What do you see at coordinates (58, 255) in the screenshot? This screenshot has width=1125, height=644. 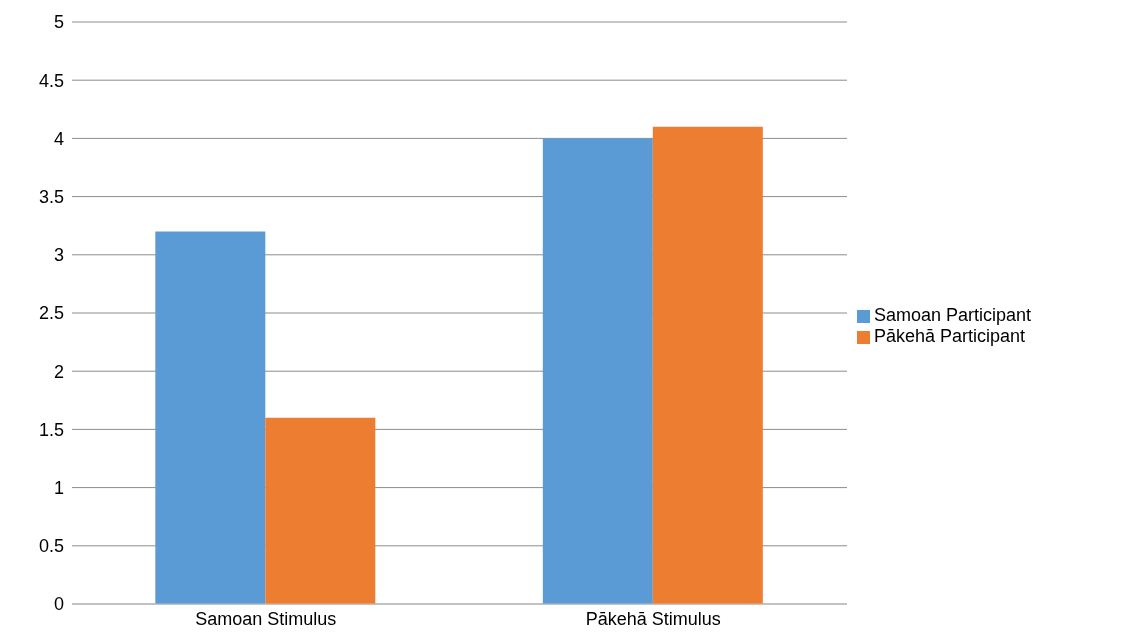 I see `y-tick-label: 3` at bounding box center [58, 255].